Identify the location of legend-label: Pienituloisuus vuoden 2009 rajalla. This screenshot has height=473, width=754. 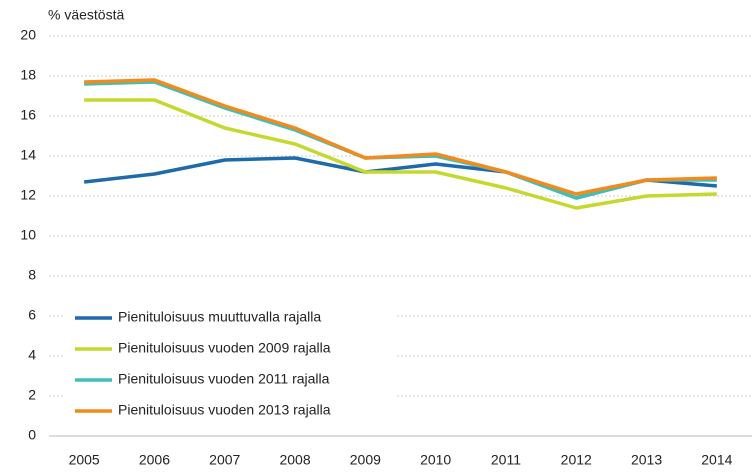
(224, 348).